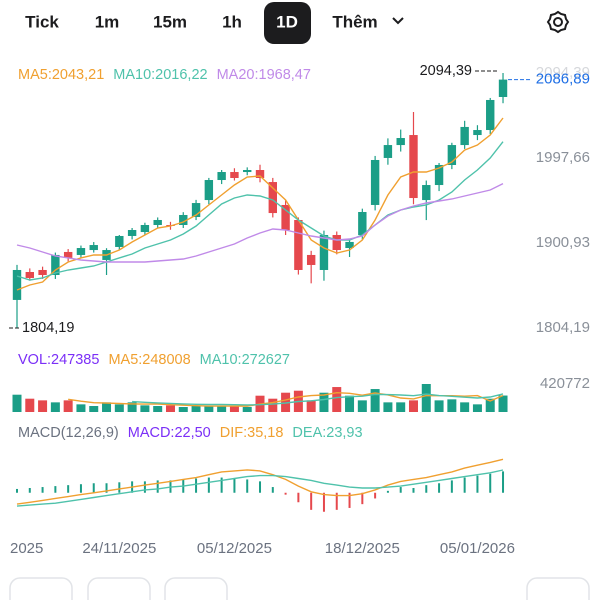  What do you see at coordinates (354, 21) in the screenshot?
I see `timeframe-tab: Thêm` at bounding box center [354, 21].